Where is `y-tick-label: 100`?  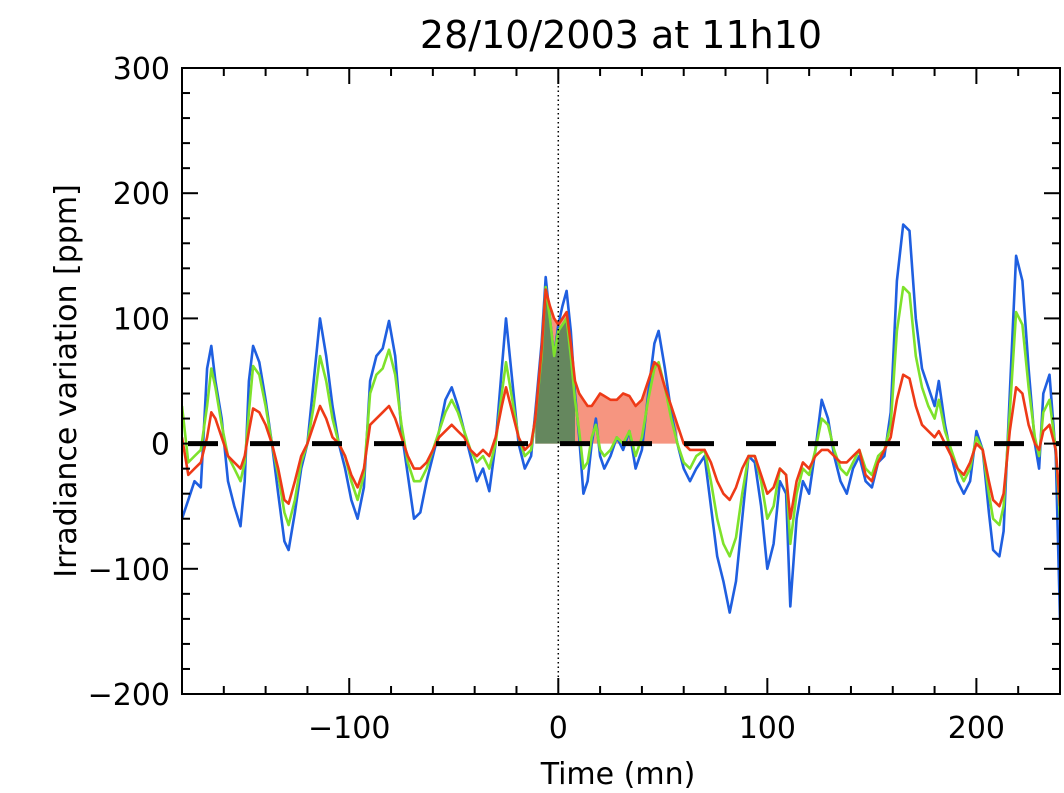 y-tick-label: 100 is located at coordinates (141, 319).